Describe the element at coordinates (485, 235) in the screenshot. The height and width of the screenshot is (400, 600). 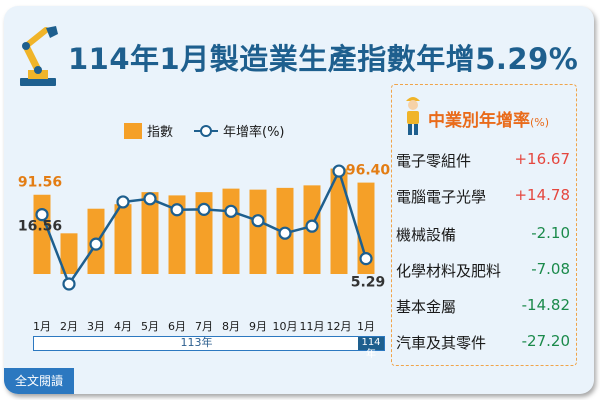
I see `industry-row: 機械設備 -2.10` at that location.